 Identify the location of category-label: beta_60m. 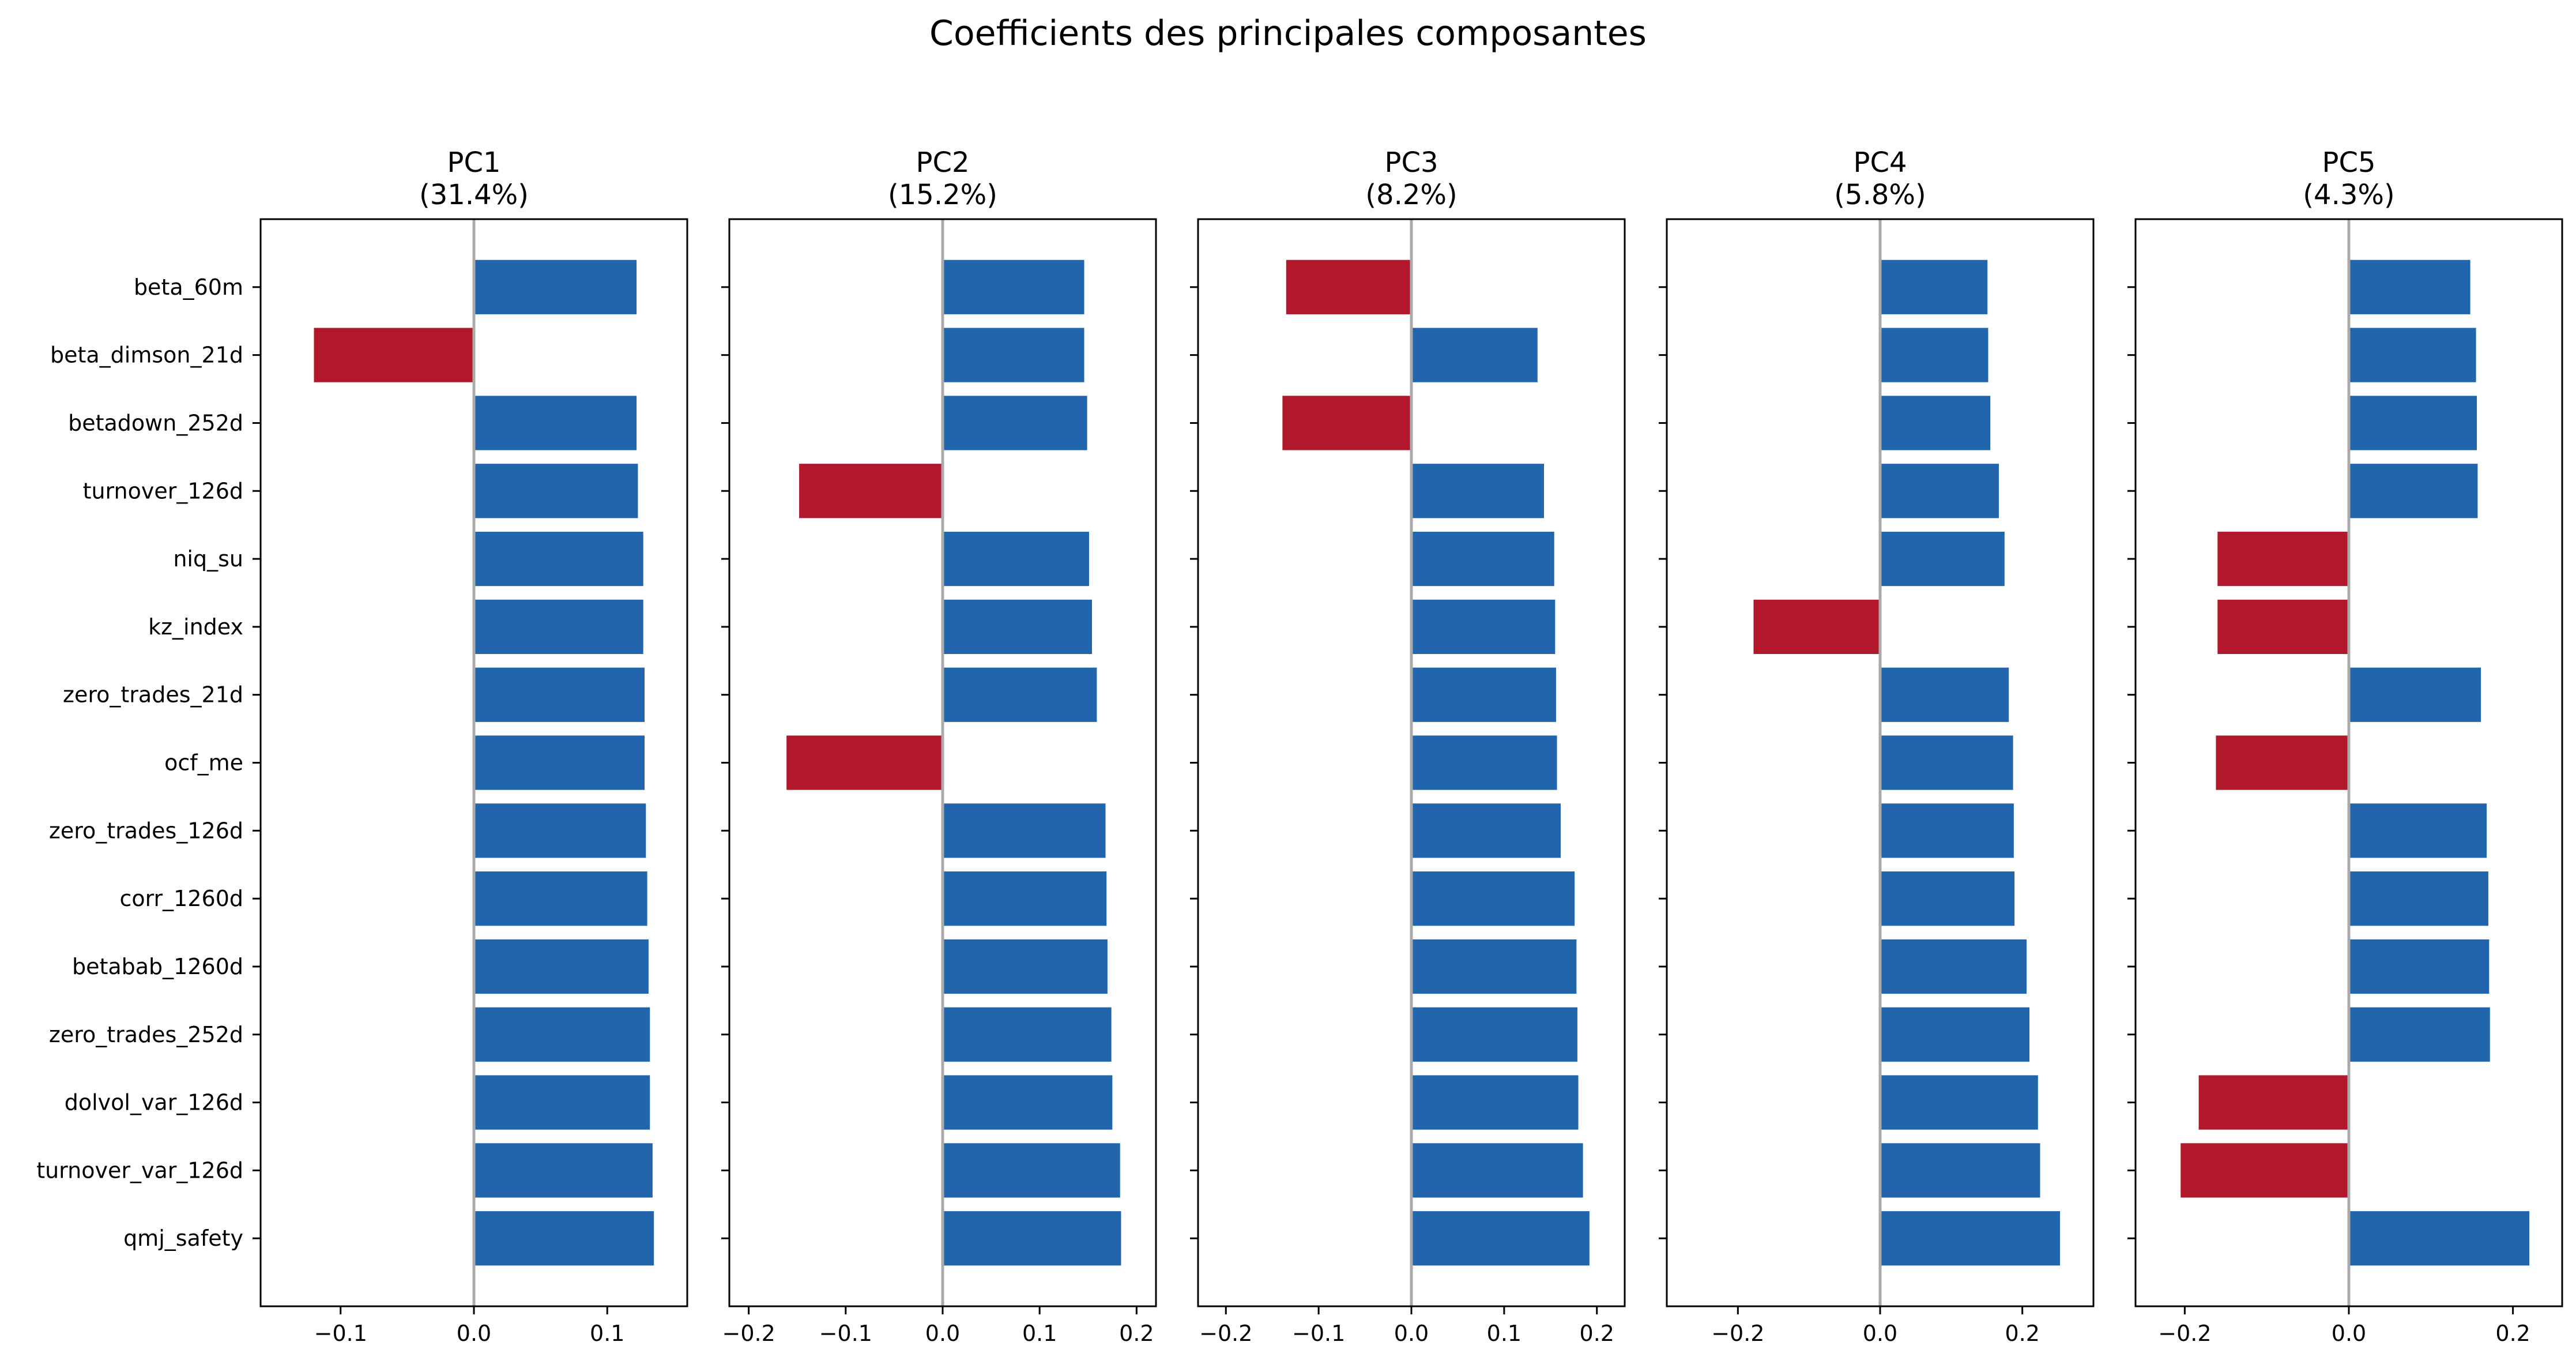
(188, 287).